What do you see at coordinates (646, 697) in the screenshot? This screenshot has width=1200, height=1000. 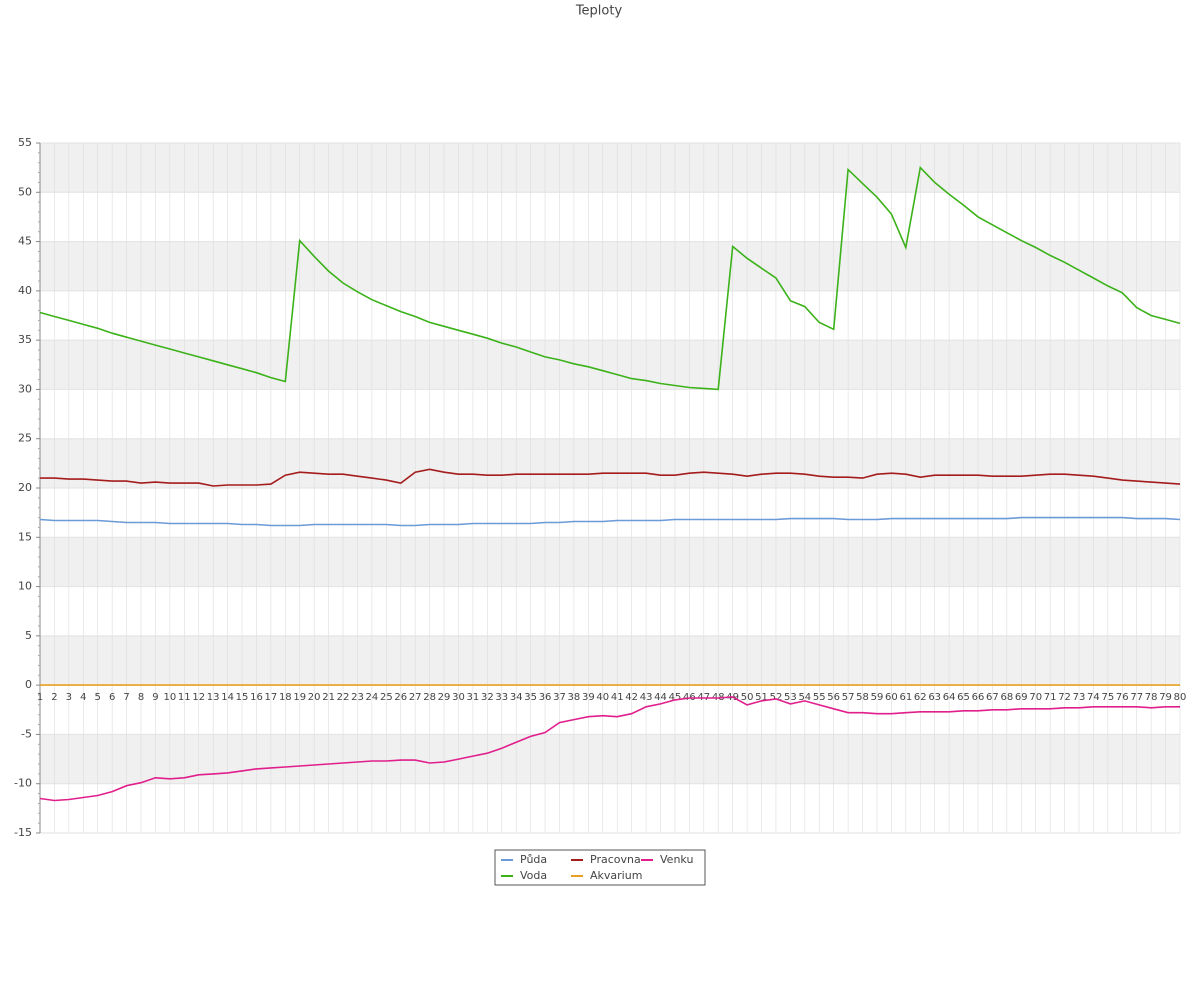 I see `x-tick-label: 43` at bounding box center [646, 697].